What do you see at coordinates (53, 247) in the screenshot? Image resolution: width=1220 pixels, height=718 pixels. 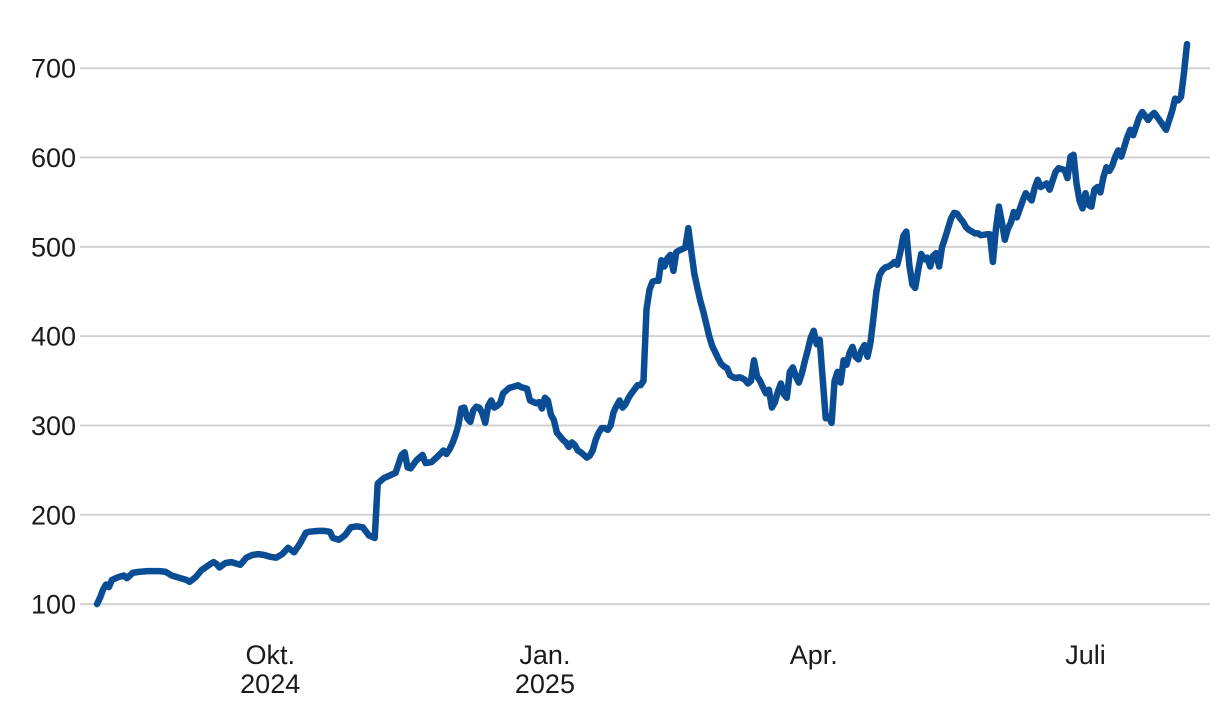 I see `y-tick-label-500: 500` at bounding box center [53, 247].